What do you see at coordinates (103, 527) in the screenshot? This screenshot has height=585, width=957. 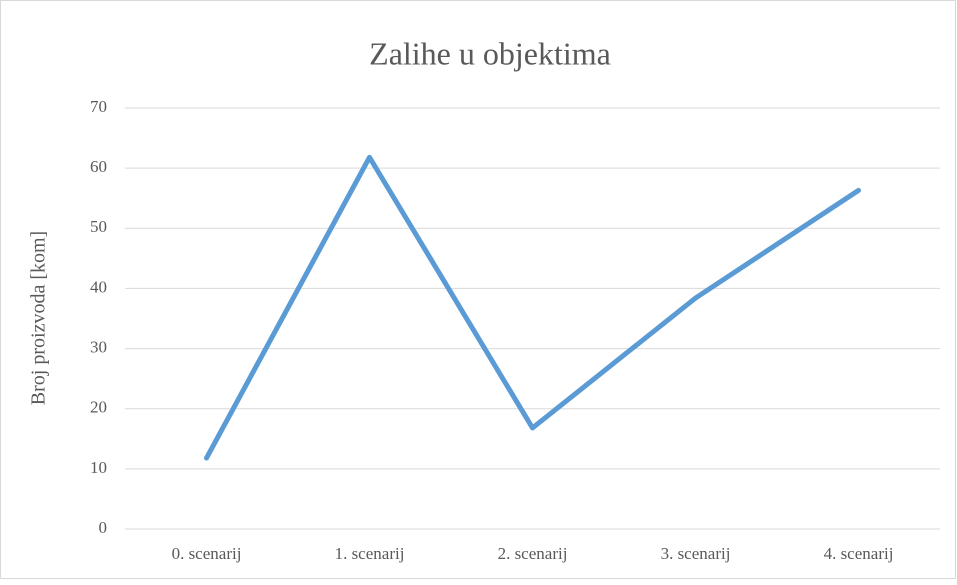 I see `y-tick-label: 0` at bounding box center [103, 527].